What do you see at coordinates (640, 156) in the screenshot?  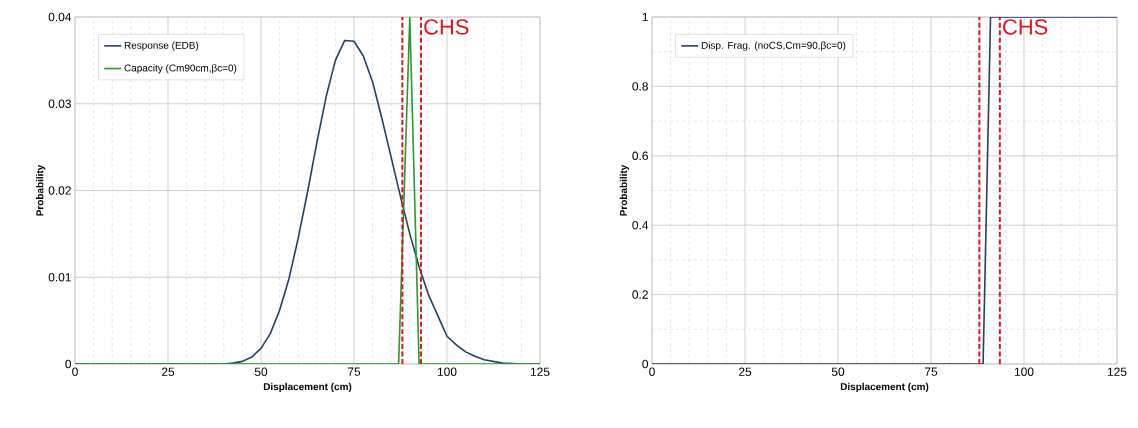 I see `y-tick-label: 0.6` at bounding box center [640, 156].